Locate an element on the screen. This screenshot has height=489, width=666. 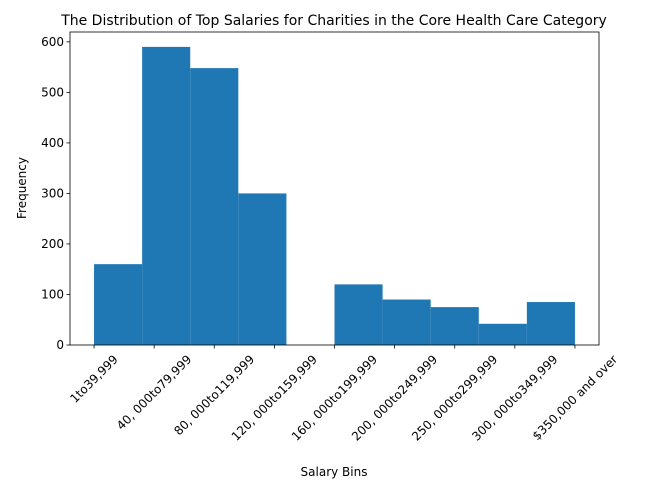
y-axis-label: Frequency is located at coordinates (22, 188).